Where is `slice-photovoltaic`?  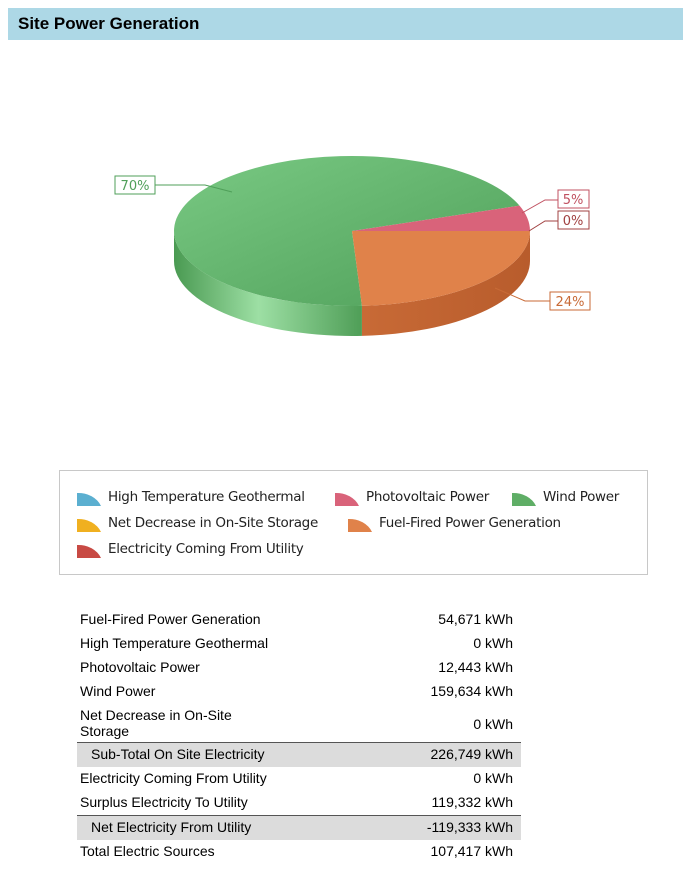
slice-photovoltaic is located at coordinates (441, 218).